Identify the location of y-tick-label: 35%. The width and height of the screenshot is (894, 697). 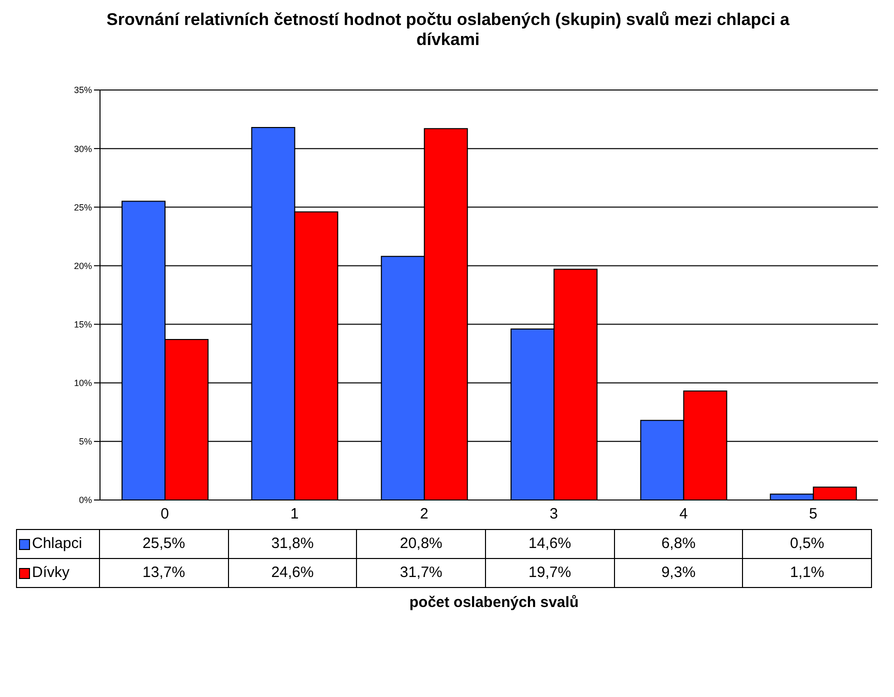
(83, 90).